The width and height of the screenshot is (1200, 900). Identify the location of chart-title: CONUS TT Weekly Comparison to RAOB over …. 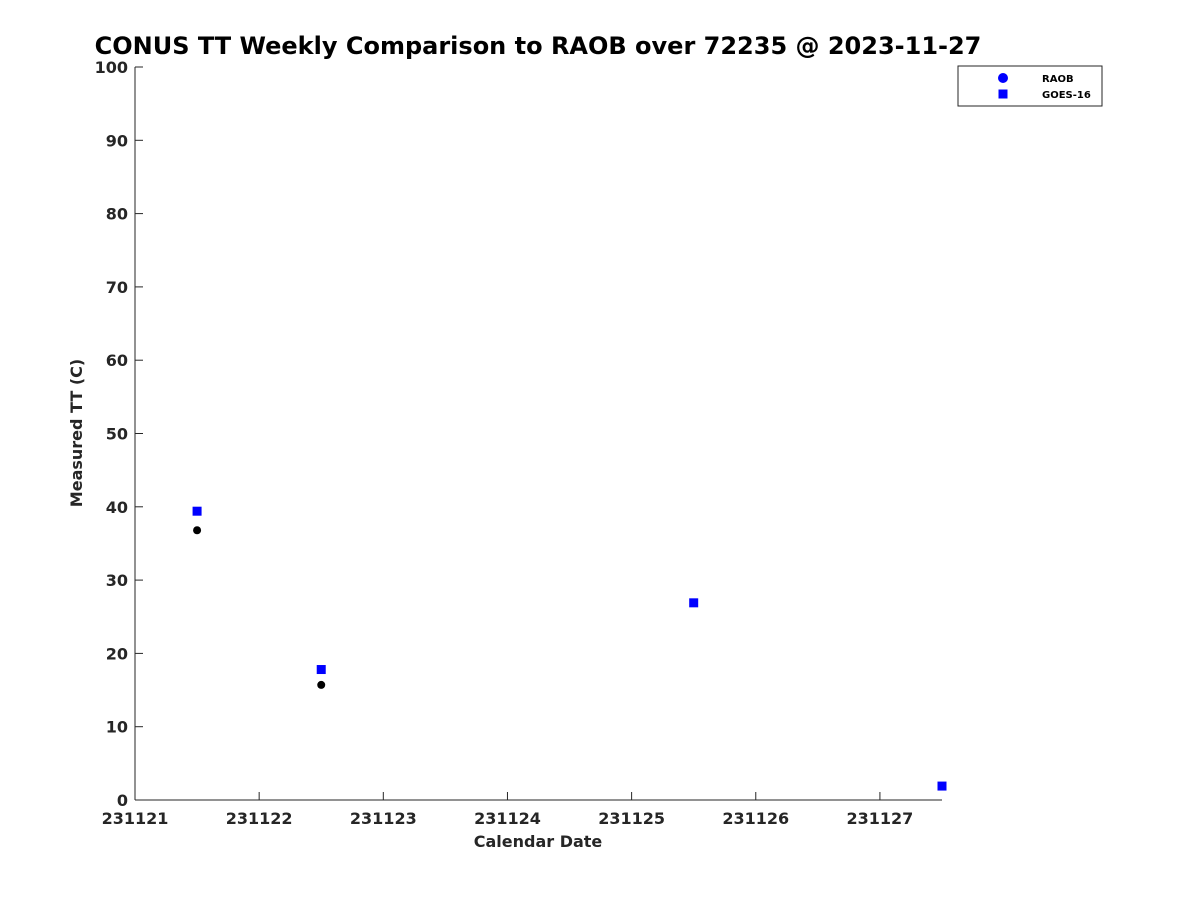
(538, 46).